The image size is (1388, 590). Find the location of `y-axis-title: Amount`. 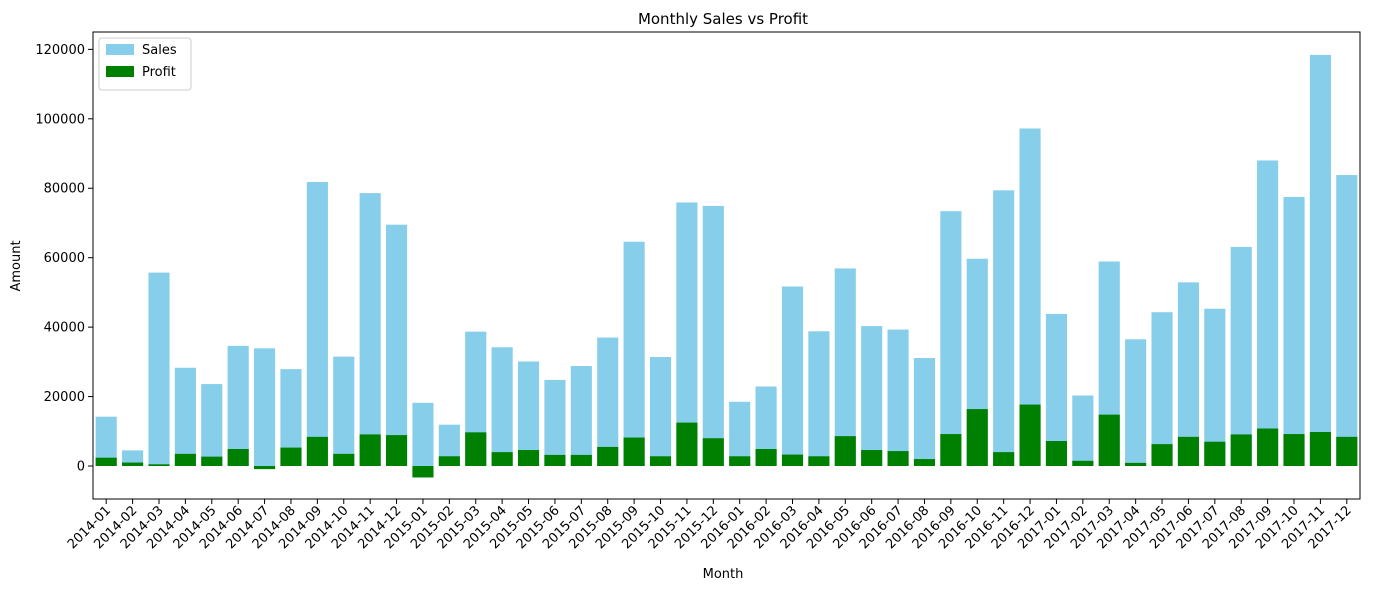

y-axis-title: Amount is located at coordinates (16, 265).